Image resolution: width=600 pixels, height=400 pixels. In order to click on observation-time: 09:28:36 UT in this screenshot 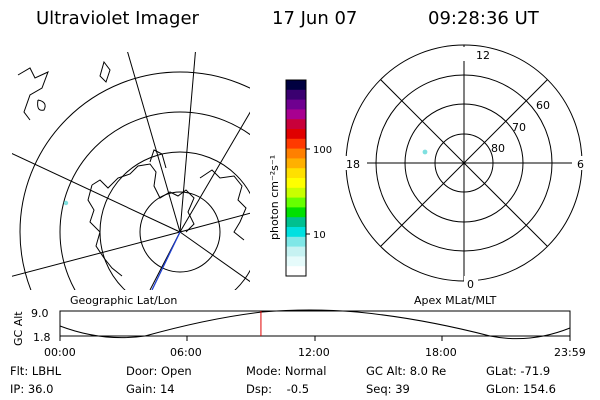, I will do `click(484, 18)`.